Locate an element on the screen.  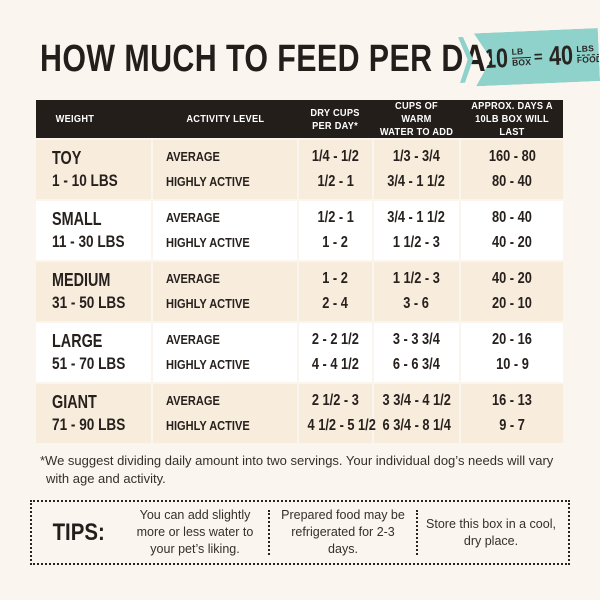
weight-range: 1 - 10 LBS is located at coordinates (85, 181).